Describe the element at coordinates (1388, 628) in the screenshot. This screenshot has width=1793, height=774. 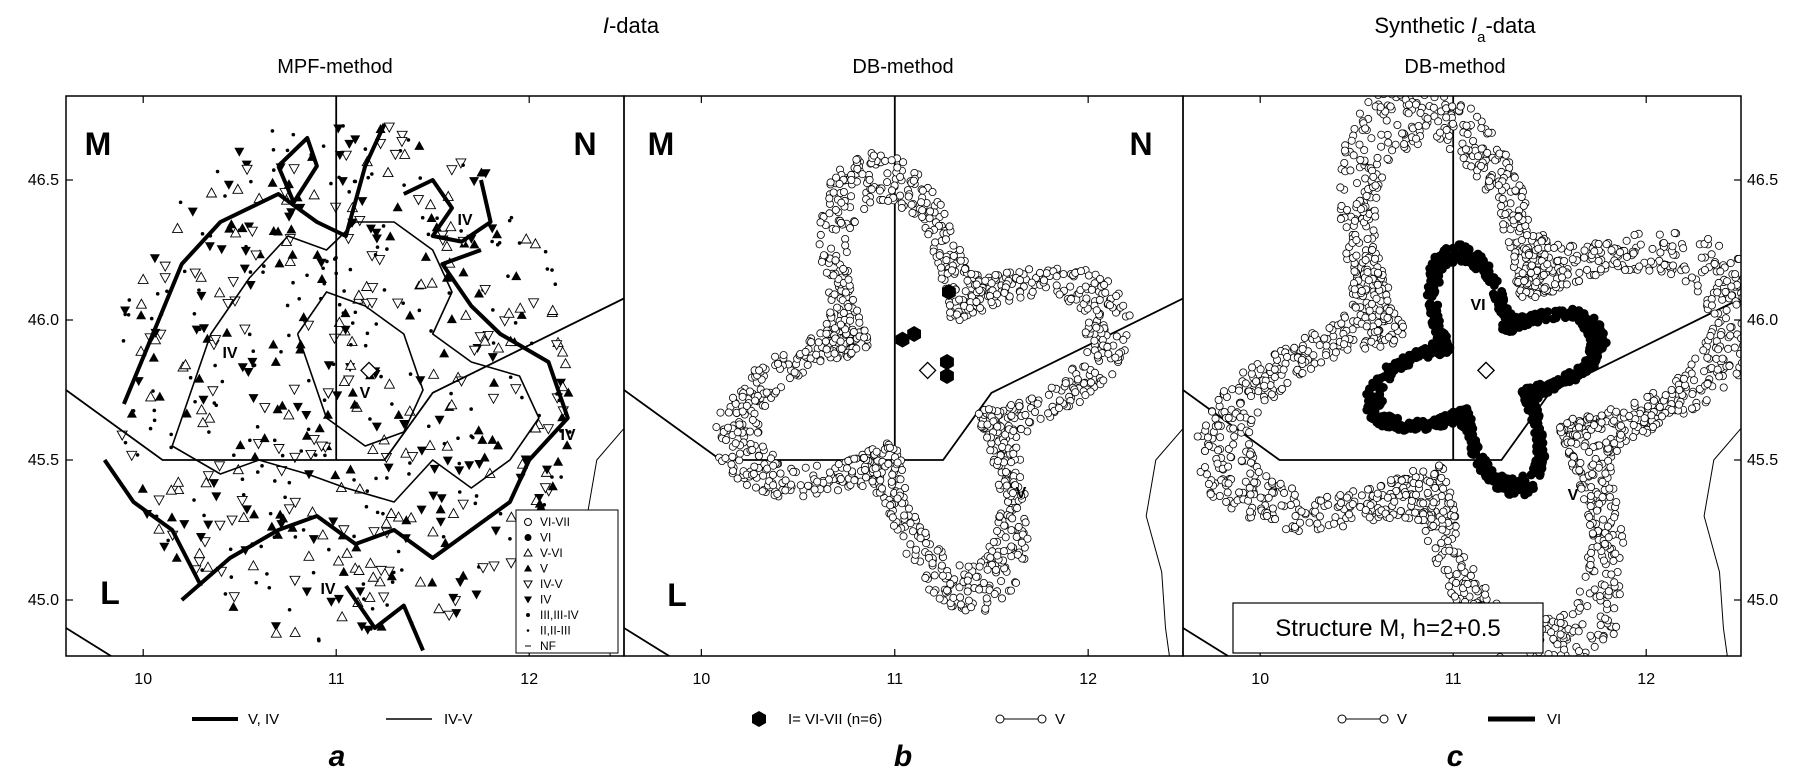
I see `panel-c-annotation-box` at that location.